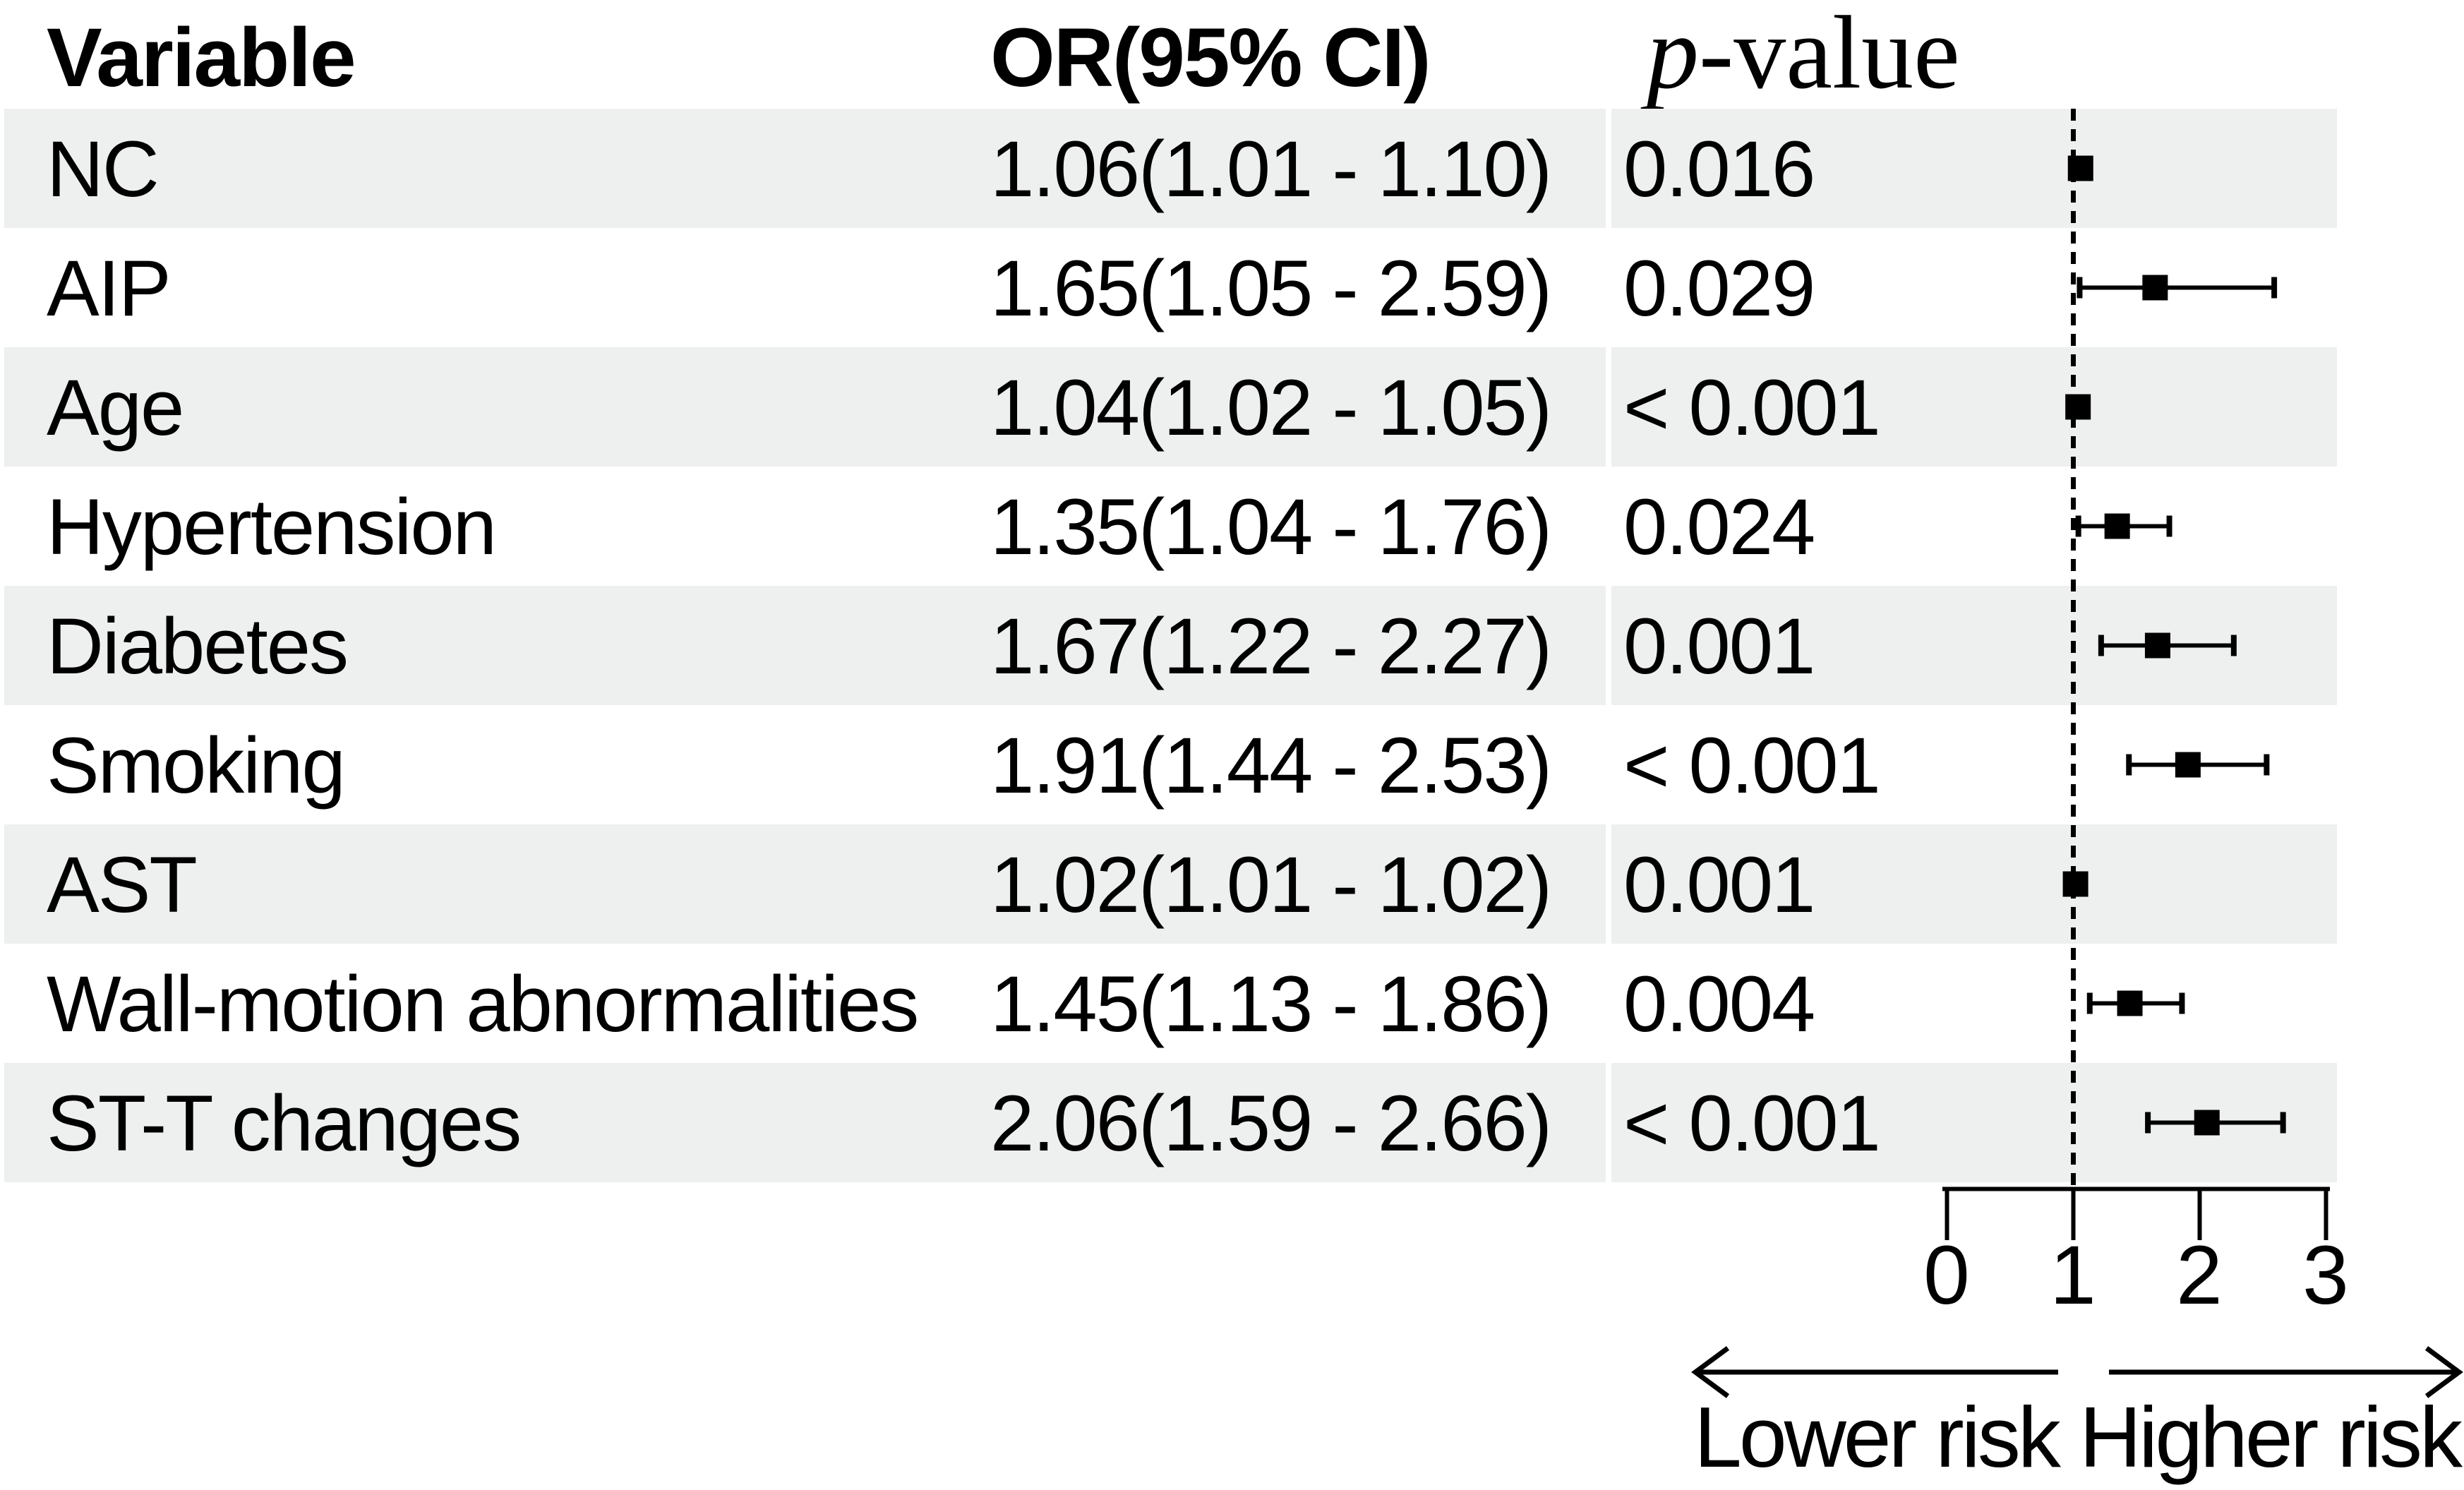 This screenshot has width=2464, height=1490. Describe the element at coordinates (109, 288) in the screenshot. I see `variable-label: AIP` at that location.